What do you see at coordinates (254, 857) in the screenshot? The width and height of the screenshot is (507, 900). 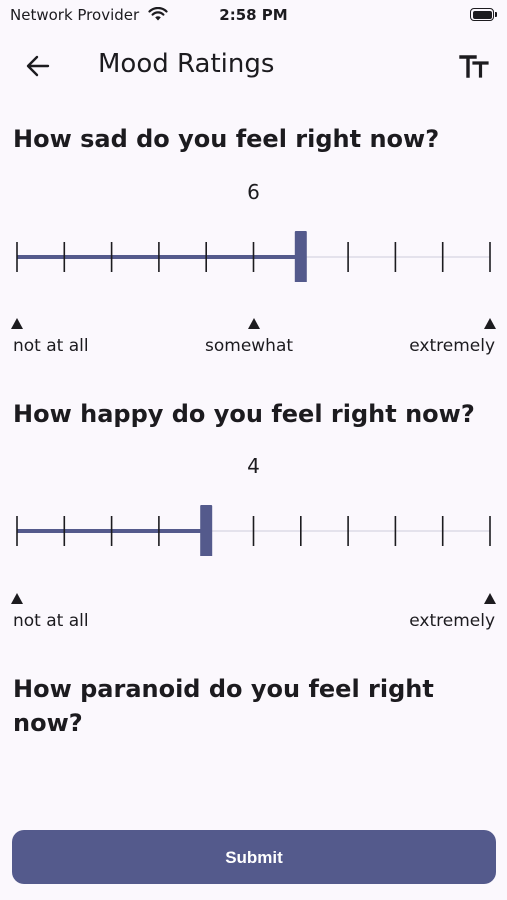 I see `submit-button: Submit` at bounding box center [254, 857].